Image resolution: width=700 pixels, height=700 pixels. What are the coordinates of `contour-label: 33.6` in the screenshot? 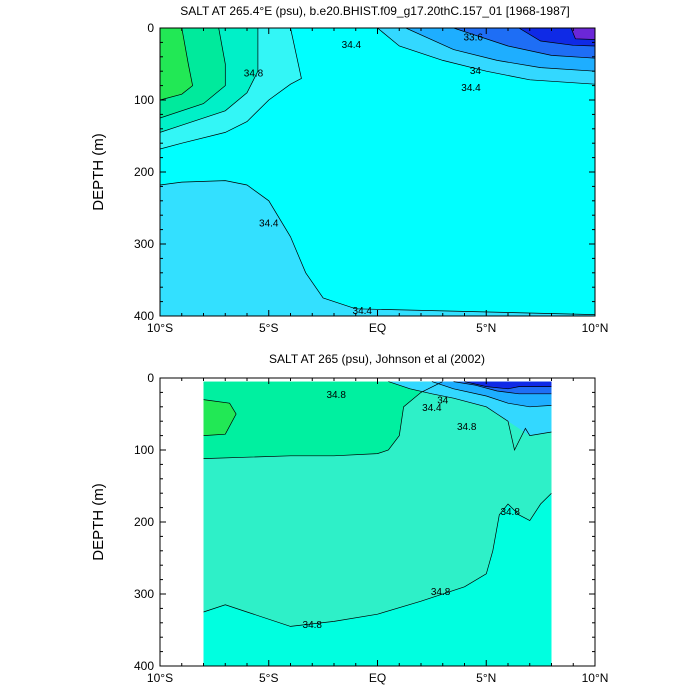 It's located at (473, 38).